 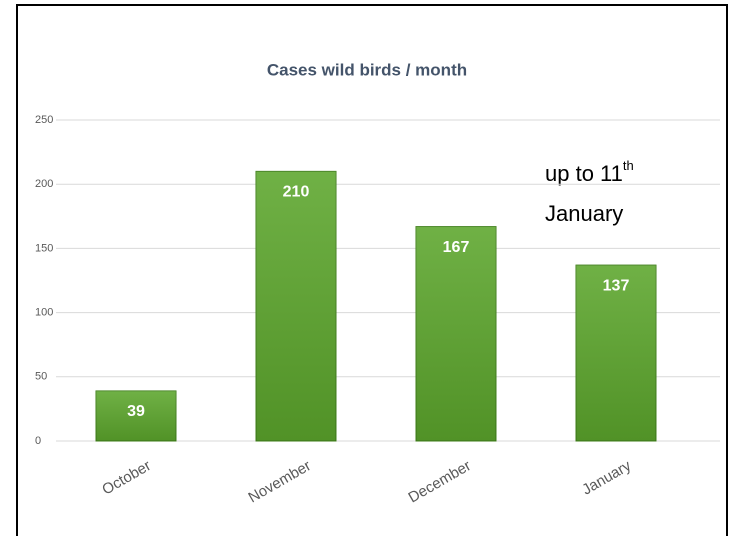 I want to click on y-tick-label: 200, so click(x=44, y=184).